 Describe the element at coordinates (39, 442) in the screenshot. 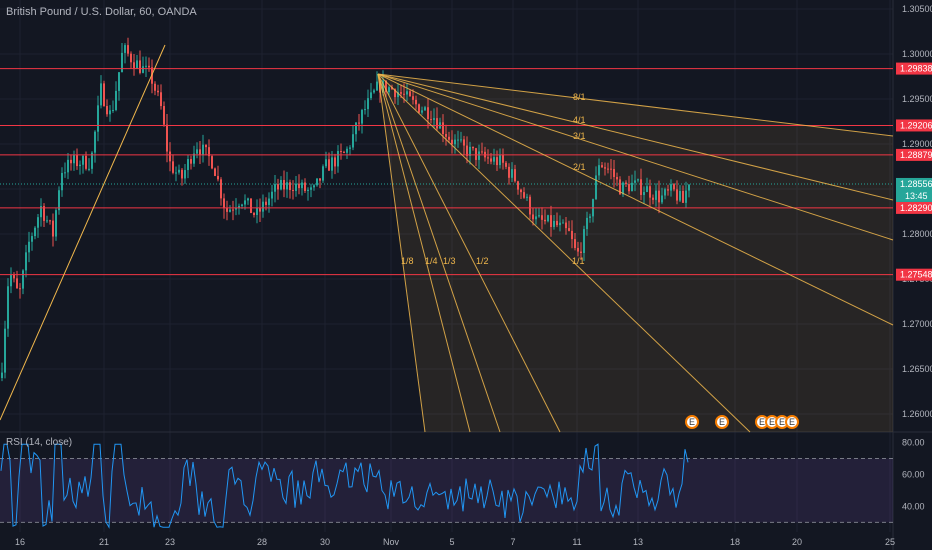

I see `rsi-title: RSI (14, close)` at that location.